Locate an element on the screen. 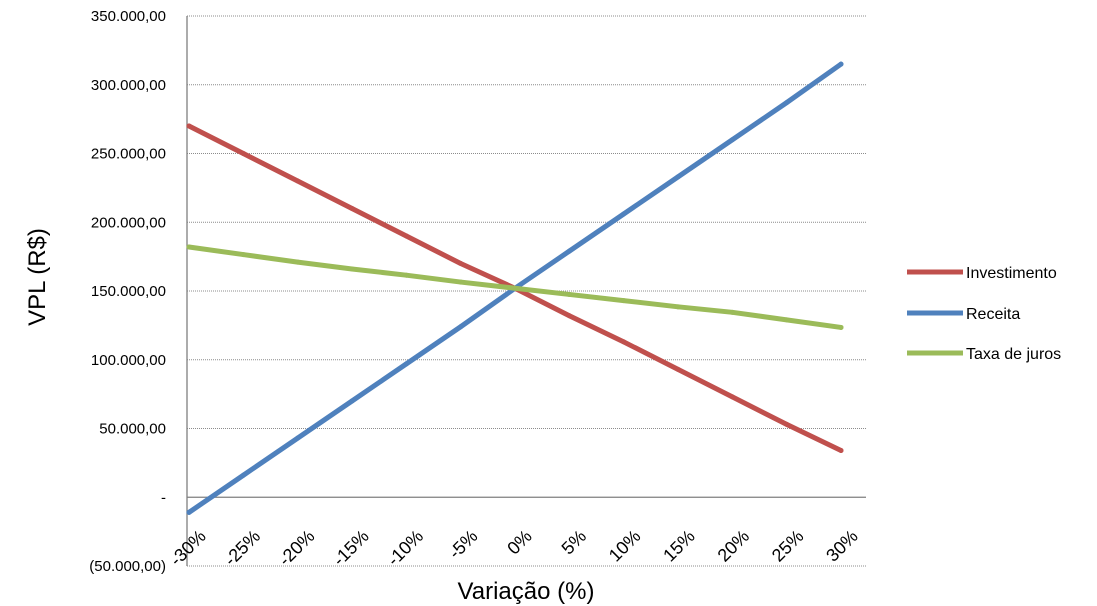 This screenshot has height=606, width=1097. y-tick-label: 200.000,00 is located at coordinates (128, 222).